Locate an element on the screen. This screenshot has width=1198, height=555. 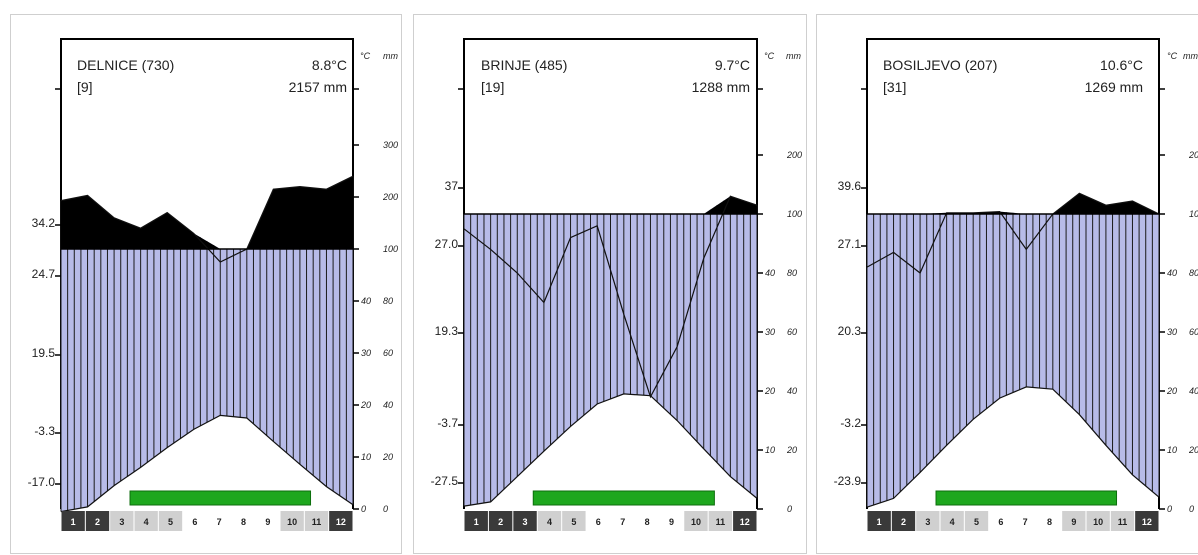
observation-years: [31] is located at coordinates (895, 87).